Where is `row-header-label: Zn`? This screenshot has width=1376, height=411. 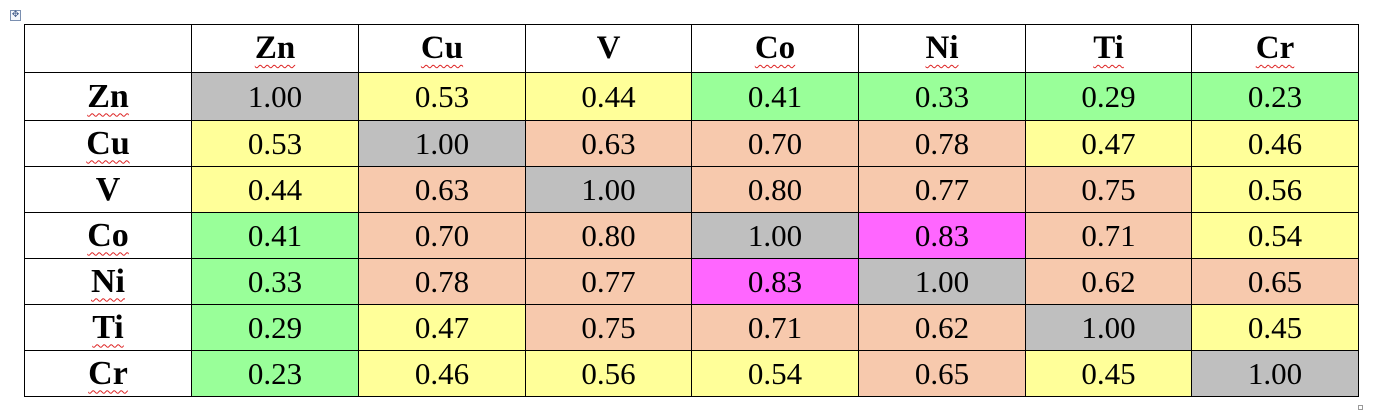 row-header-label: Zn is located at coordinates (108, 96).